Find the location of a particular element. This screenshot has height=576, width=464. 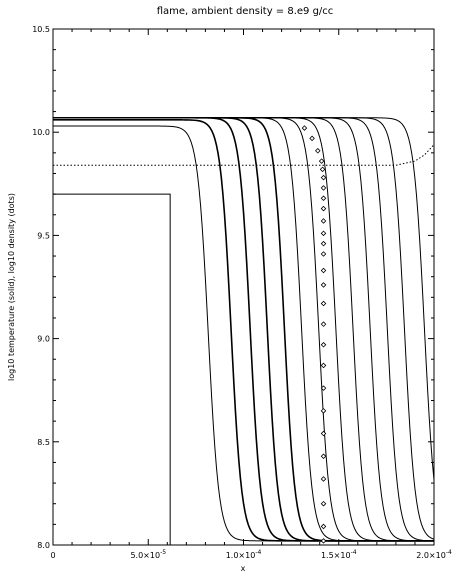

y-tick-label: 9.0 is located at coordinates (43, 339).